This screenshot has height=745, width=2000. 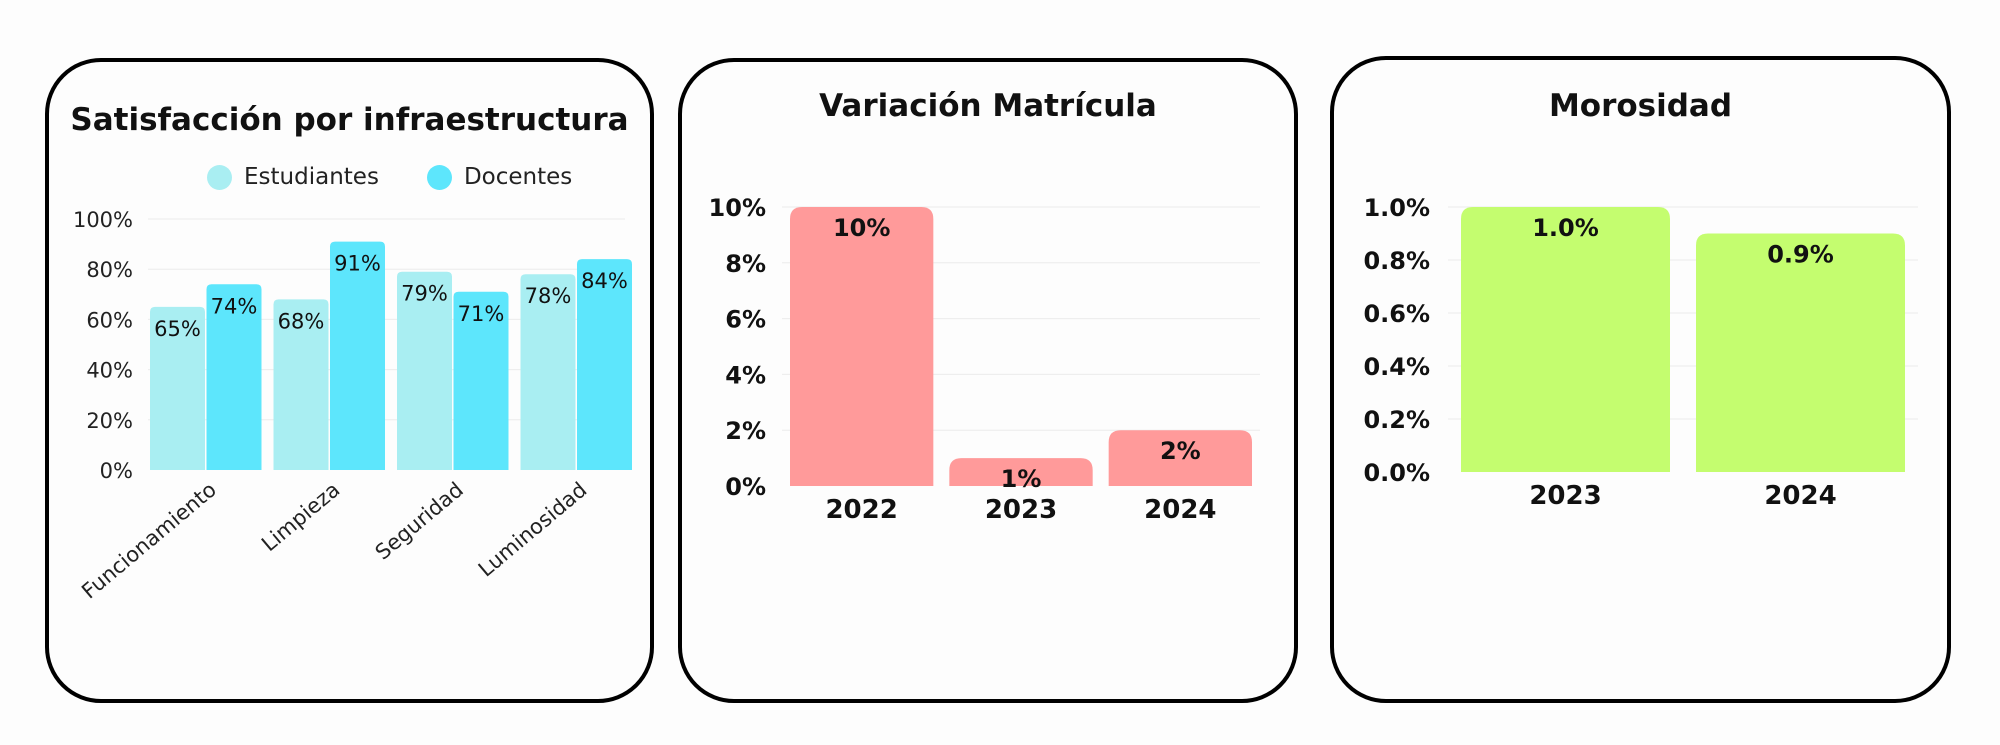 What do you see at coordinates (301, 321) in the screenshot?
I see `data-label: 68%` at bounding box center [301, 321].